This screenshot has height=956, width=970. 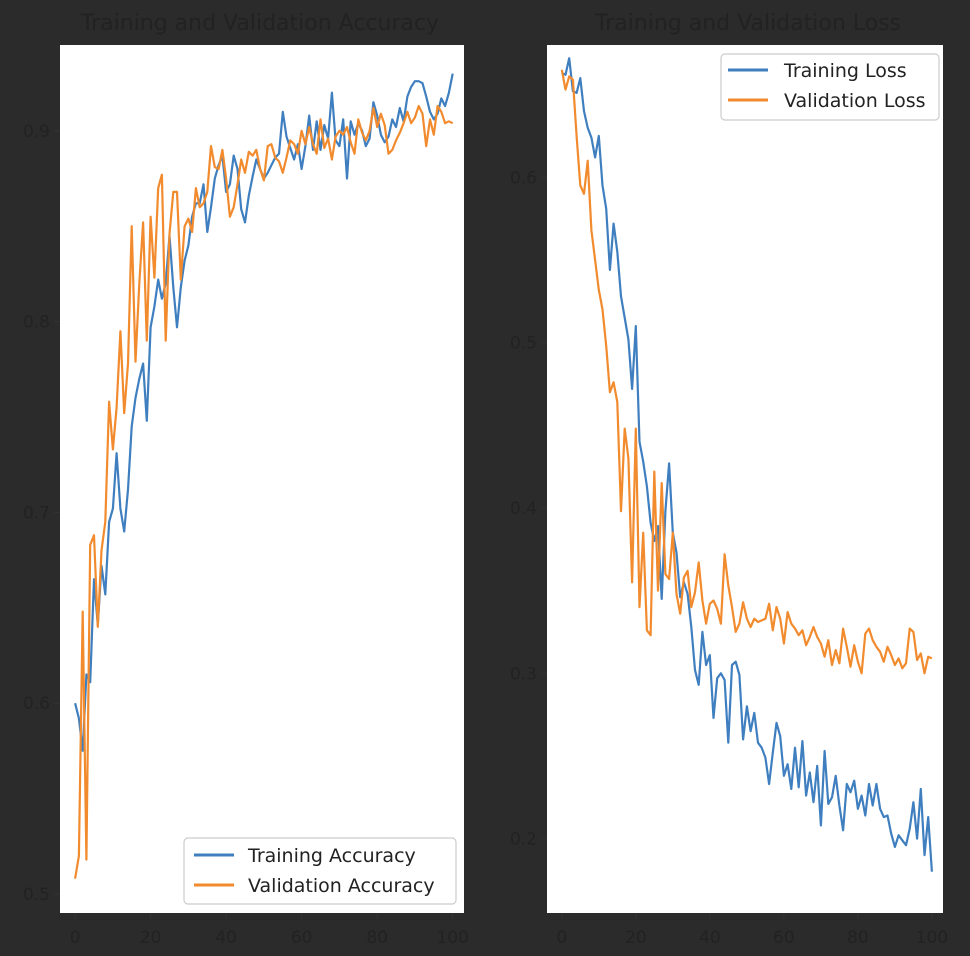 I want to click on loss-x-tick-label: 80, so click(x=858, y=938).